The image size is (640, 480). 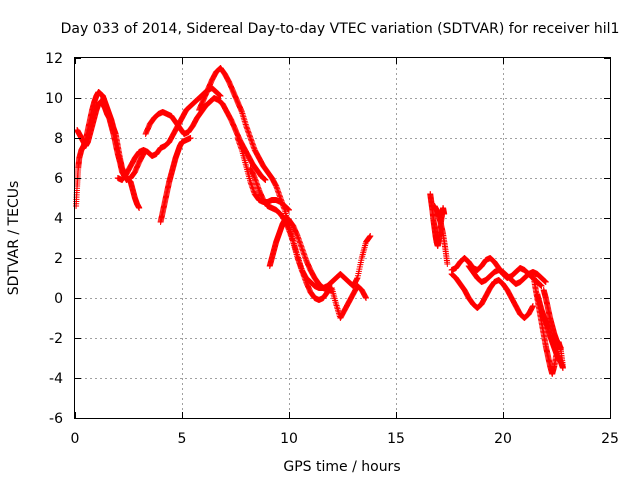 What do you see at coordinates (169, 134) in the screenshot?
I see `series-seg3` at bounding box center [169, 134].